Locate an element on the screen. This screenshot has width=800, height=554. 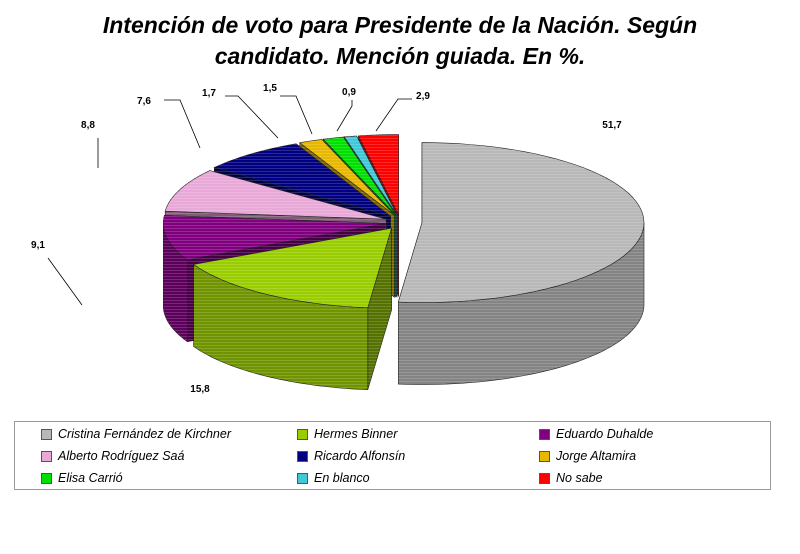
data-label-0: 51,7 is located at coordinates (612, 125).